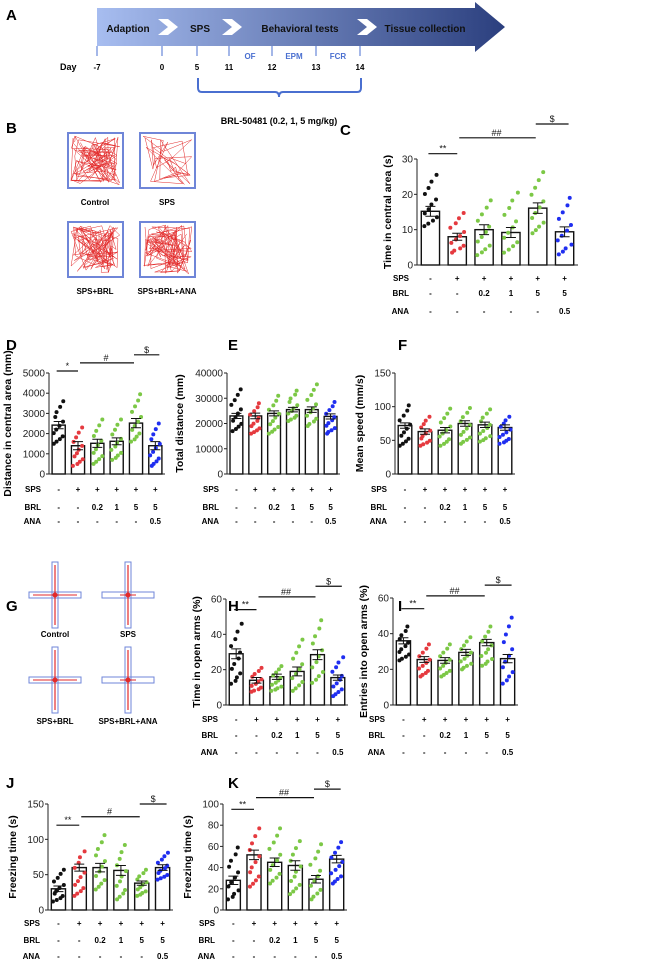 The image size is (670, 961). Describe the element at coordinates (95, 249) in the screenshot. I see `track-path` at that location.